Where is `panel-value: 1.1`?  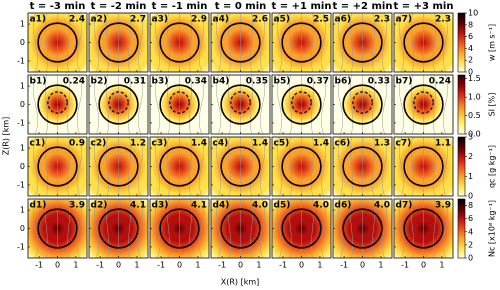 panel-value: 1.1 is located at coordinates (443, 144).